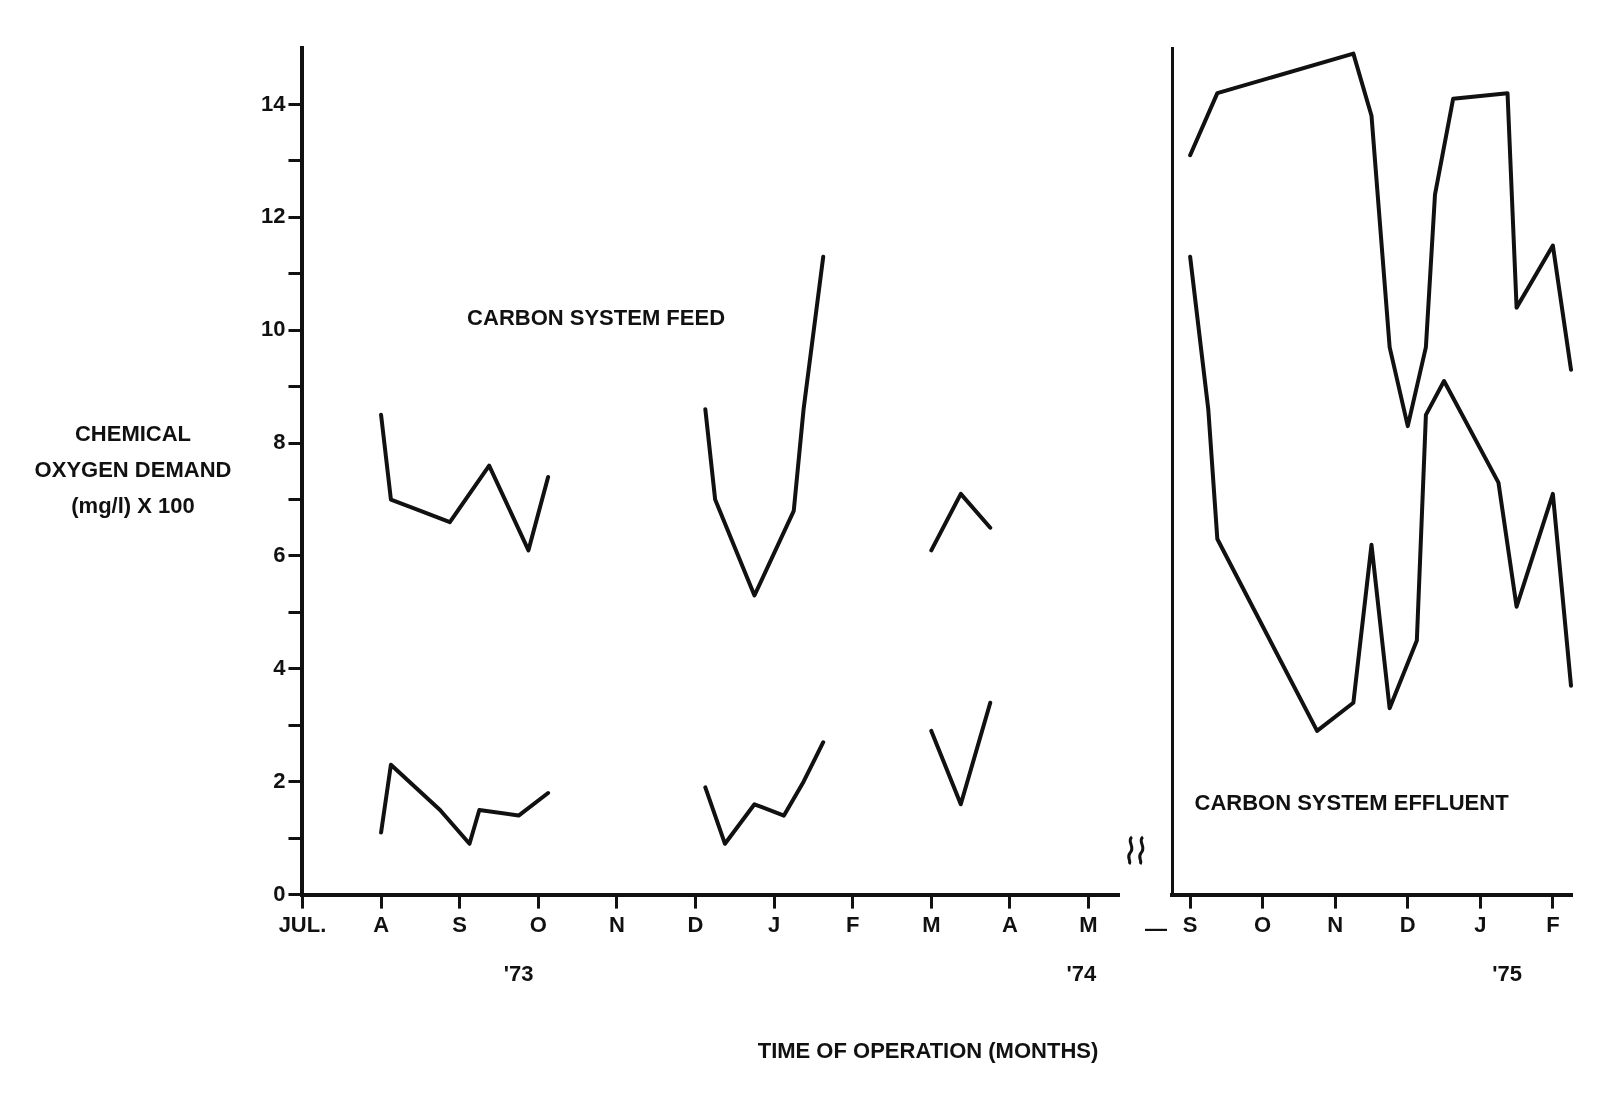 The height and width of the screenshot is (1098, 1605). Describe the element at coordinates (273, 329) in the screenshot. I see `y-tick-label: 10` at that location.